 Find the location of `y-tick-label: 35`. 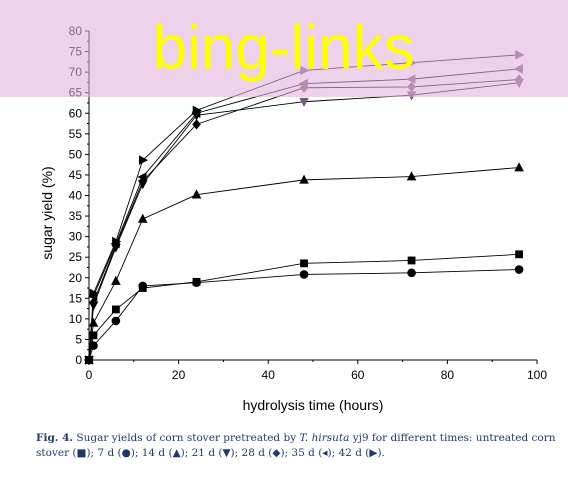

y-tick-label: 35 is located at coordinates (76, 216).